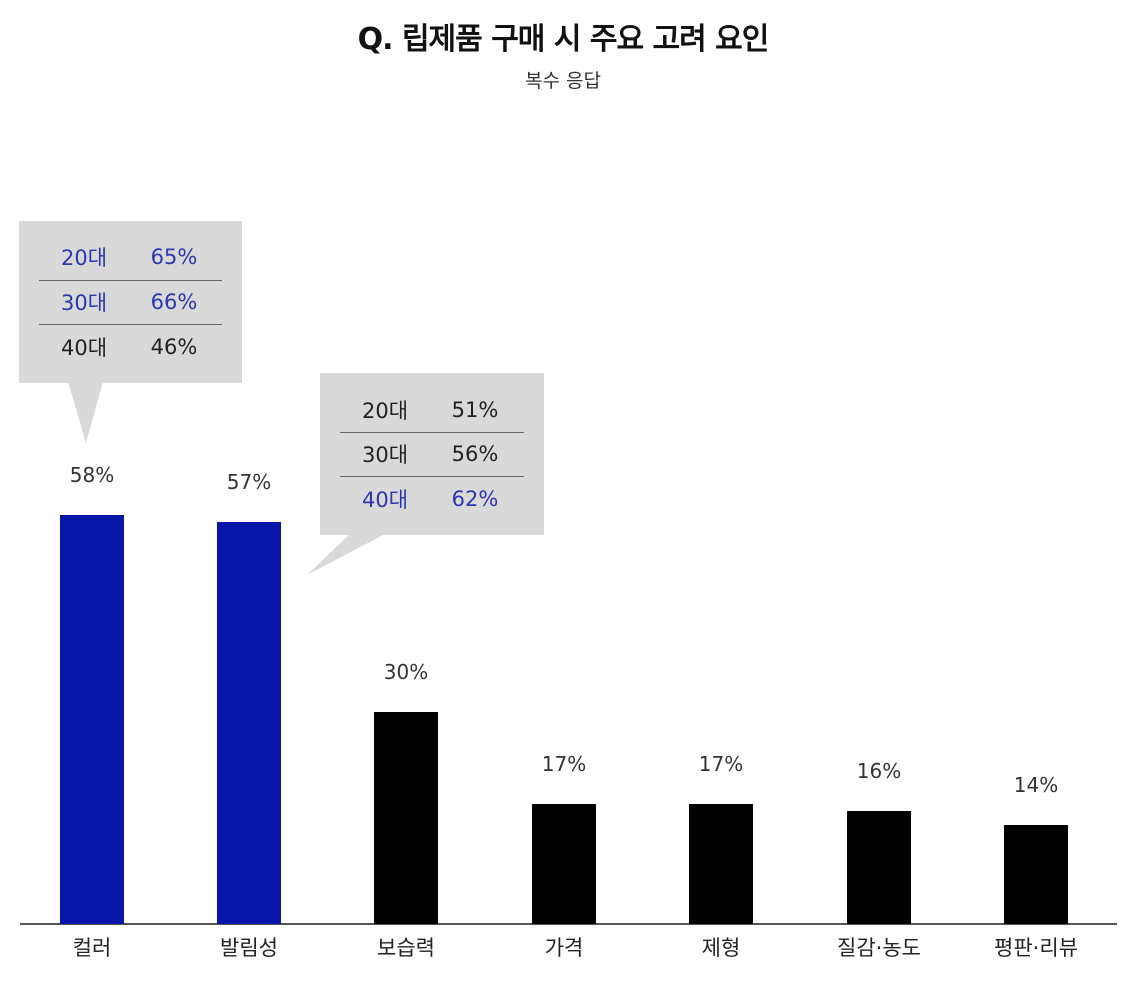 Image resolution: width=1126 pixels, height=1004 pixels. What do you see at coordinates (174, 347) in the screenshot?
I see `age-percent: 46%` at bounding box center [174, 347].